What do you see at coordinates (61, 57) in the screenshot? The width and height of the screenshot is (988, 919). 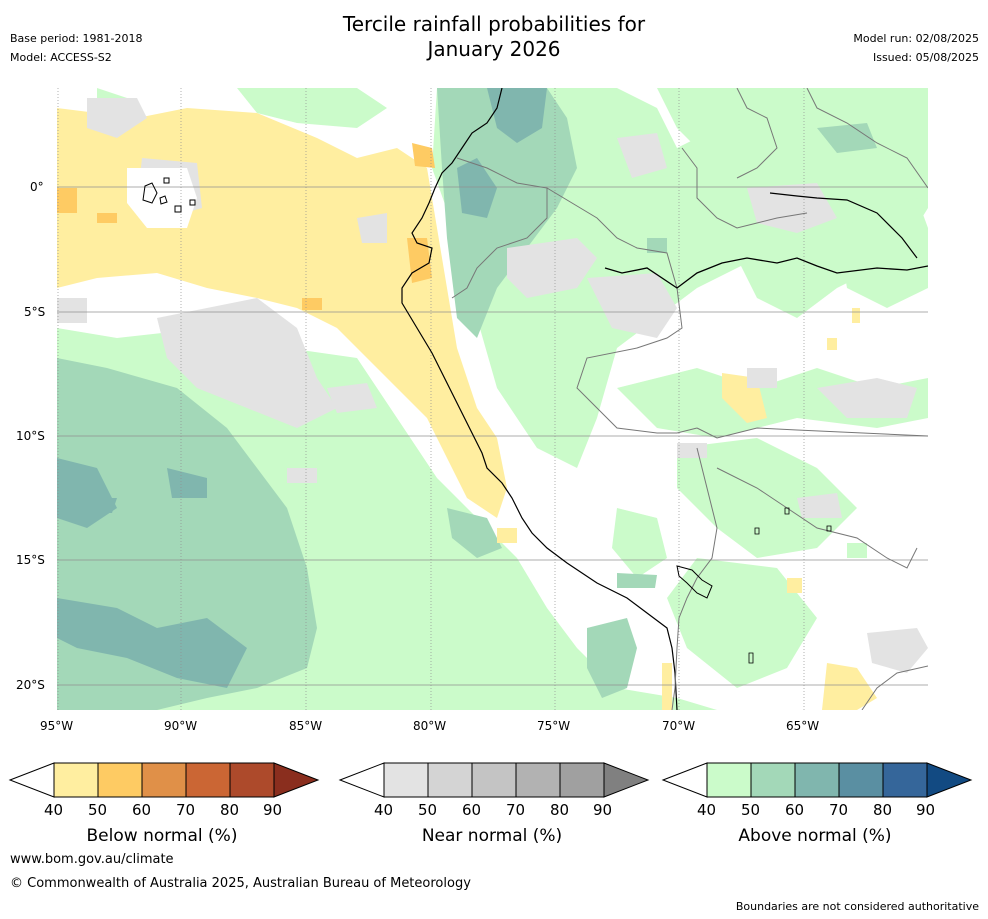 I see `model-name: Model: ACCESS-S2` at bounding box center [61, 57].